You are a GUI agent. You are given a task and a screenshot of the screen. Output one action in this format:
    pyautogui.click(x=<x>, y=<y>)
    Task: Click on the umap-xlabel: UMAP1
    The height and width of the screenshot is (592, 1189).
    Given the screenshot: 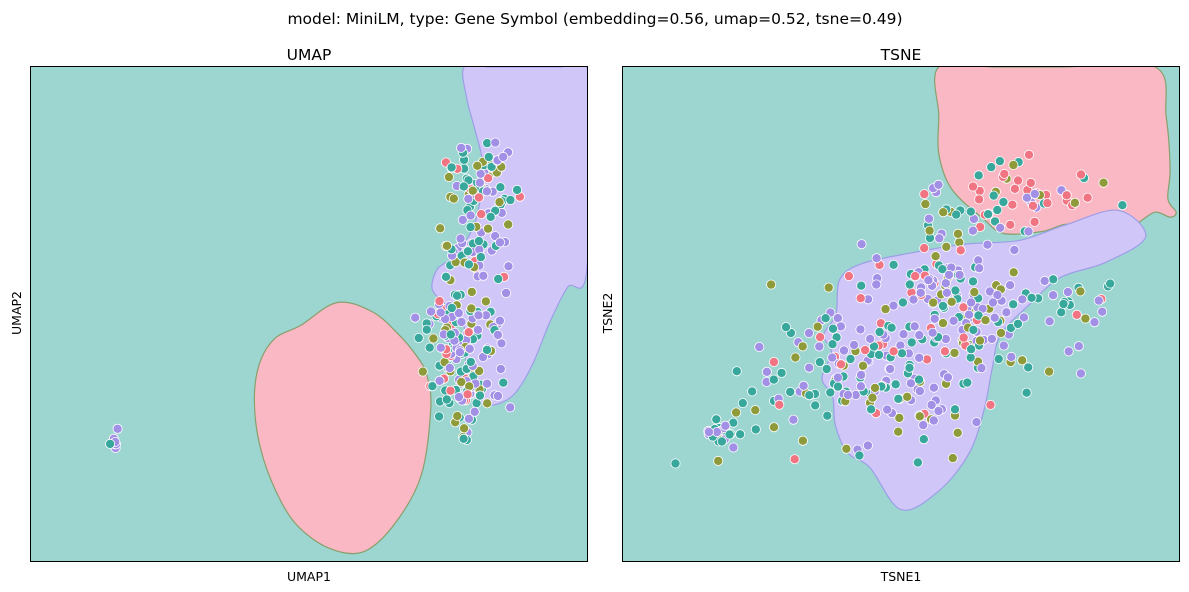 What is the action you would take?
    pyautogui.click(x=309, y=576)
    